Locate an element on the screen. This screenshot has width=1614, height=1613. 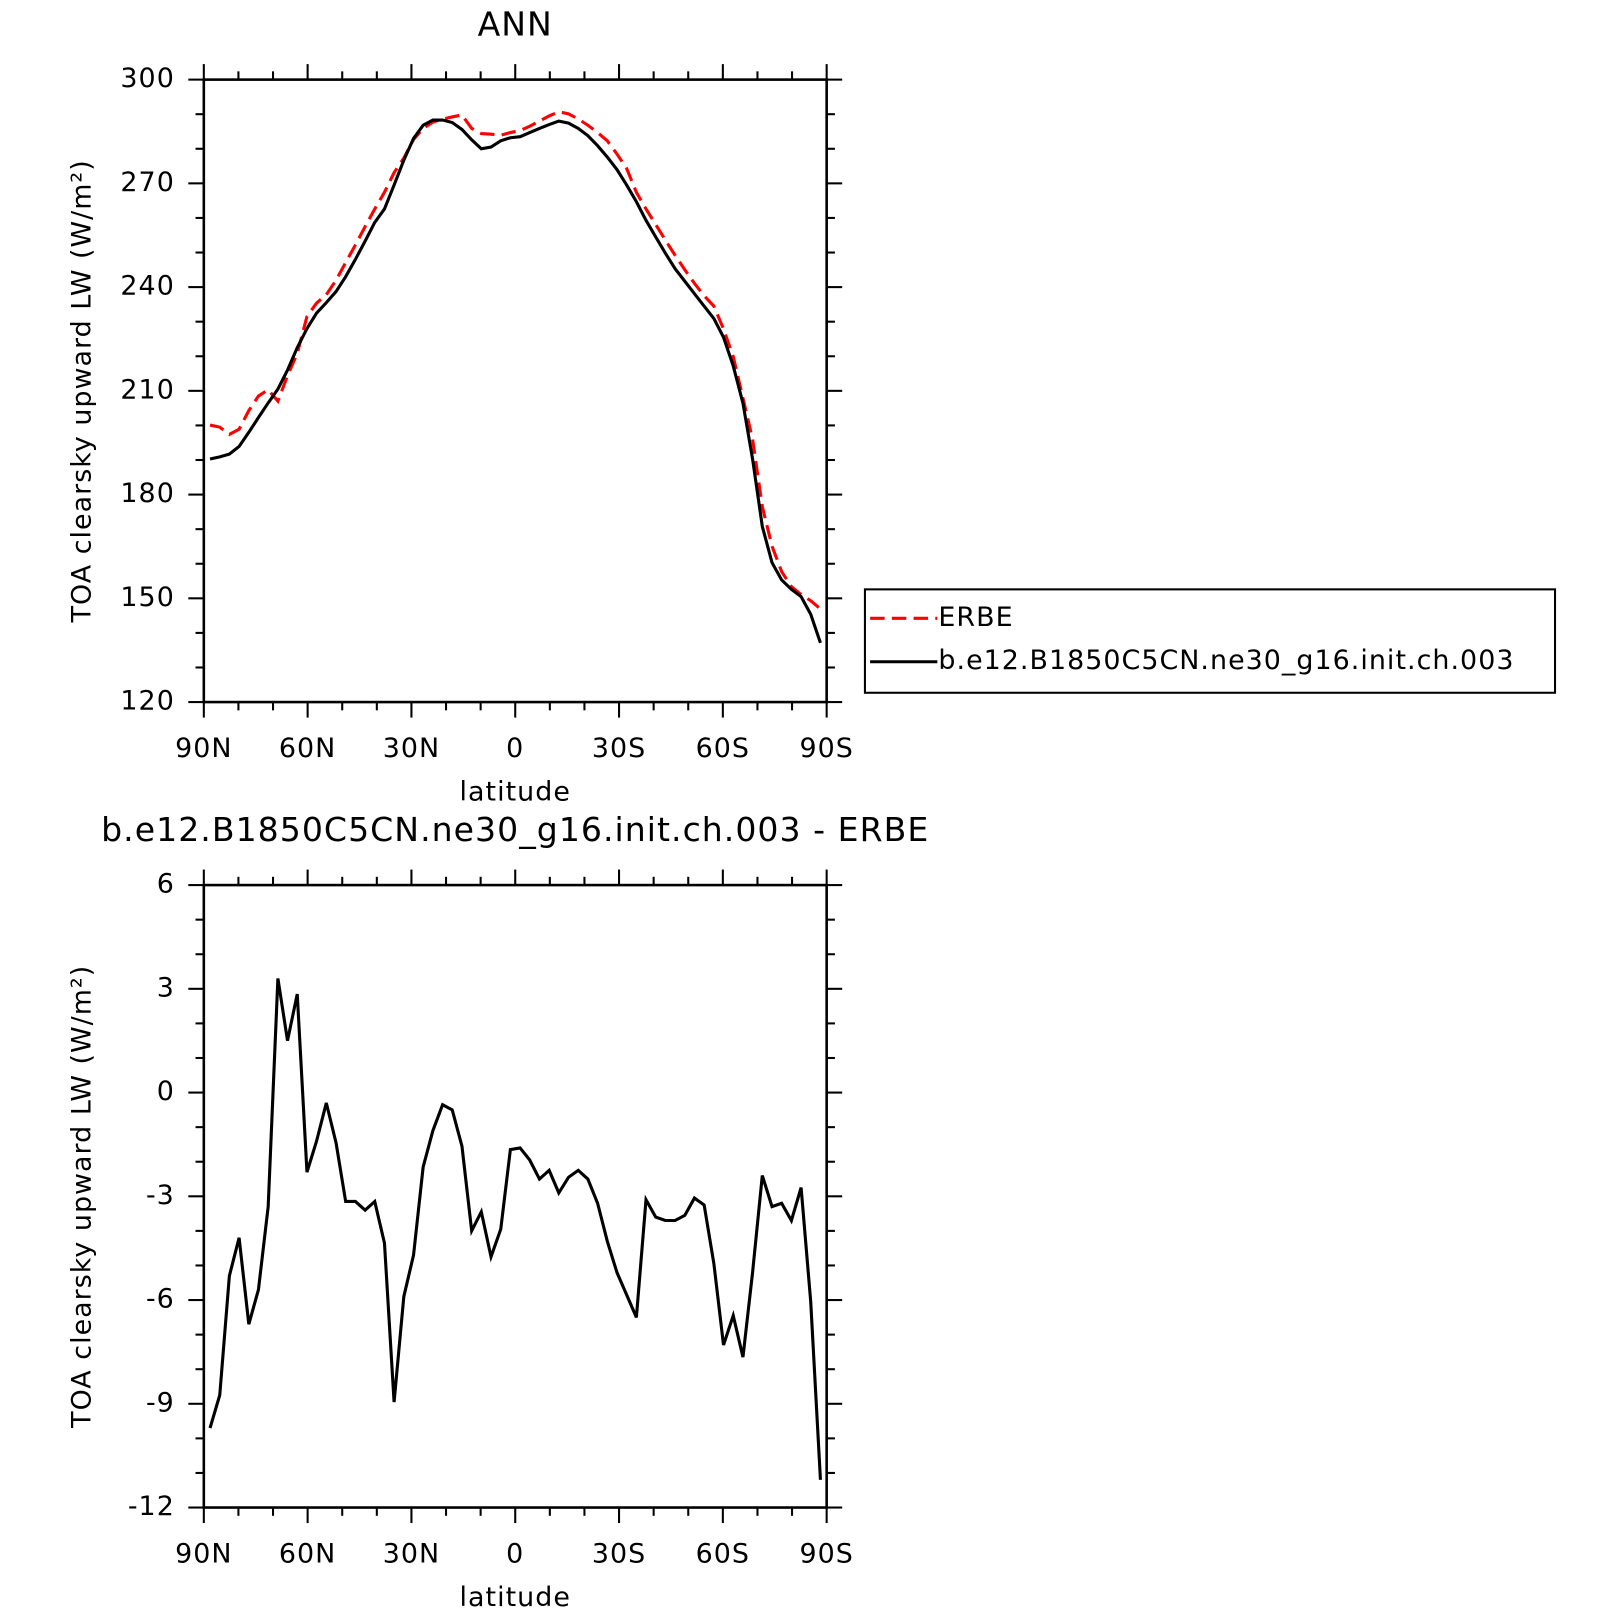
y-tick-label: -6 is located at coordinates (160, 1299).